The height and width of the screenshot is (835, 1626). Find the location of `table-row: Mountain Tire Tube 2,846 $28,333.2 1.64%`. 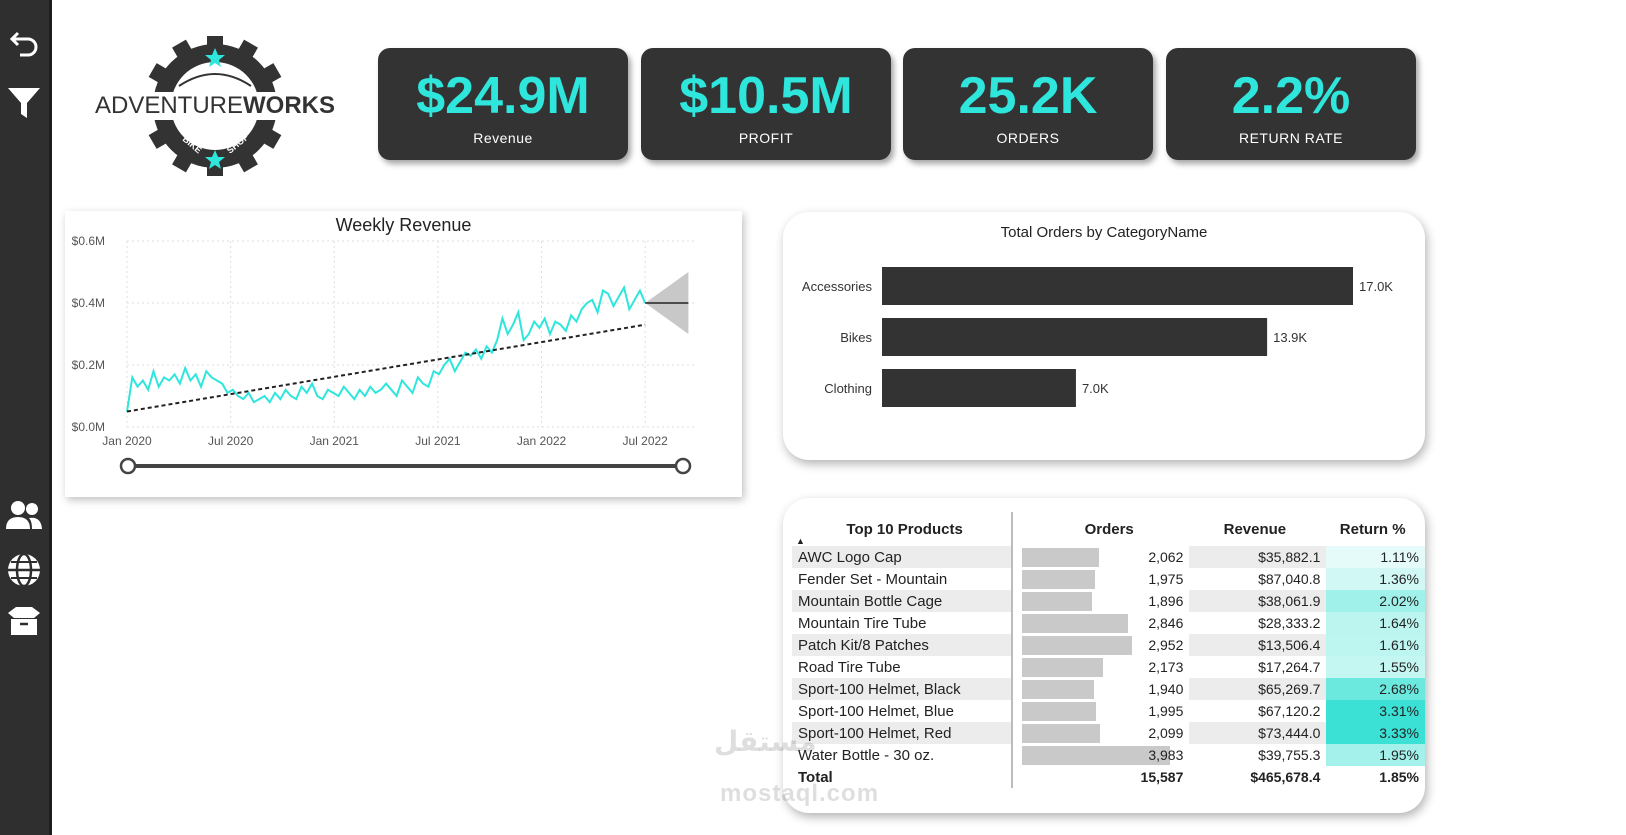

table-row: Mountain Tire Tube 2,846 $28,333.2 1.64% is located at coordinates (1108, 623).